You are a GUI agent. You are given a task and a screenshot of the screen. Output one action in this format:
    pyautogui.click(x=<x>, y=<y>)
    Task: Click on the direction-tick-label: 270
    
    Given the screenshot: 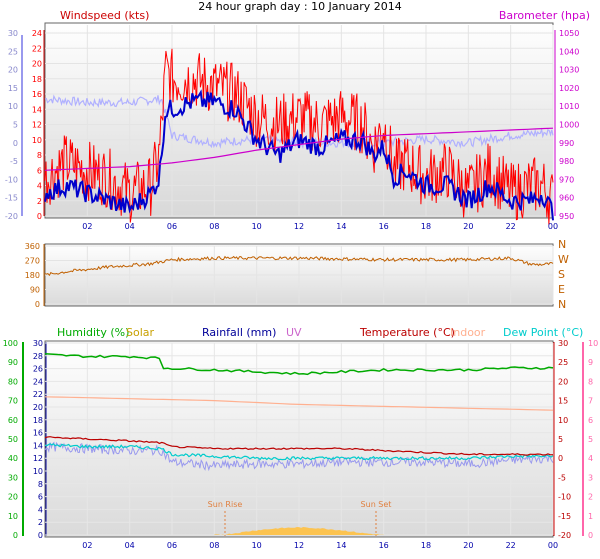 What is the action you would take?
    pyautogui.click(x=32, y=261)
    